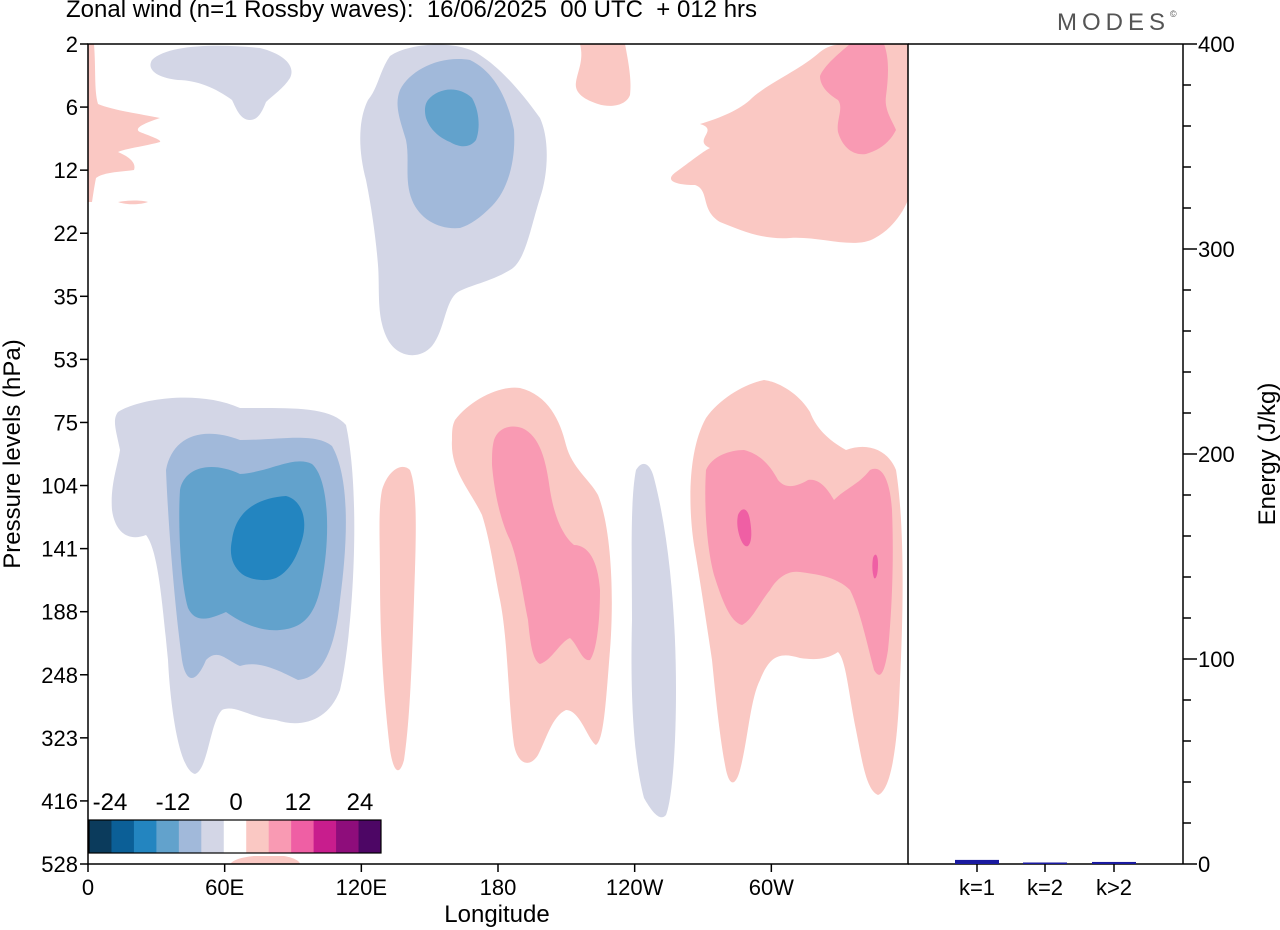 The image size is (1280, 930). I want to click on energy-tick-label: 200, so click(1216, 454).